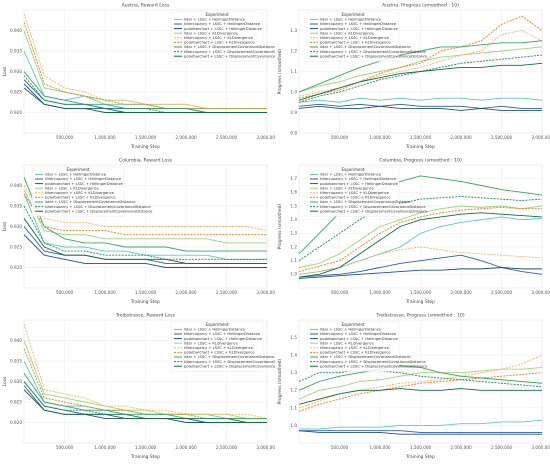 The width and height of the screenshot is (550, 465). Describe the element at coordinates (146, 161) in the screenshot. I see `chart-title: Columbia, Reward Loss` at that location.